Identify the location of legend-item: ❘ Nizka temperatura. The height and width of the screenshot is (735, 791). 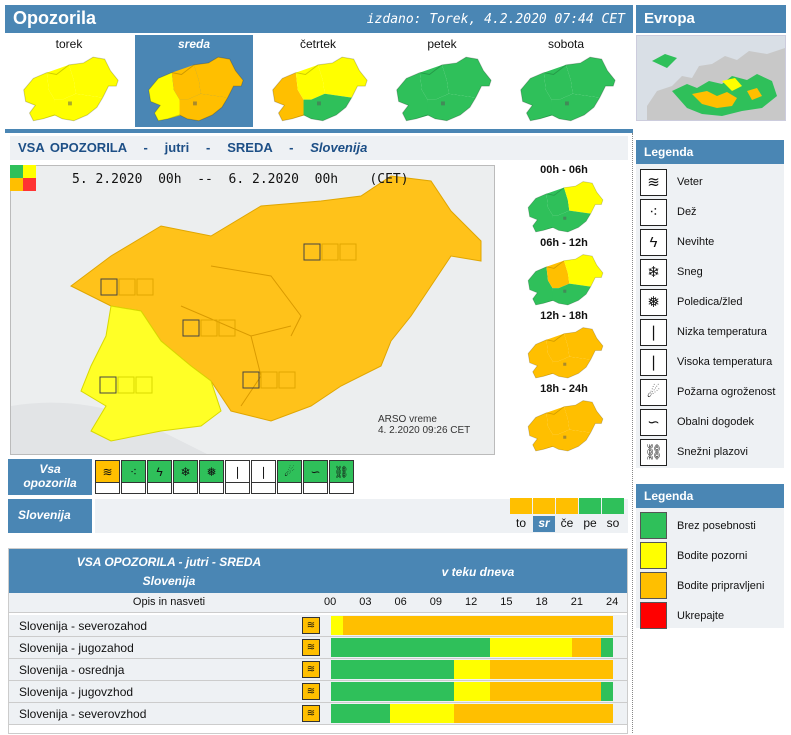
(711, 333).